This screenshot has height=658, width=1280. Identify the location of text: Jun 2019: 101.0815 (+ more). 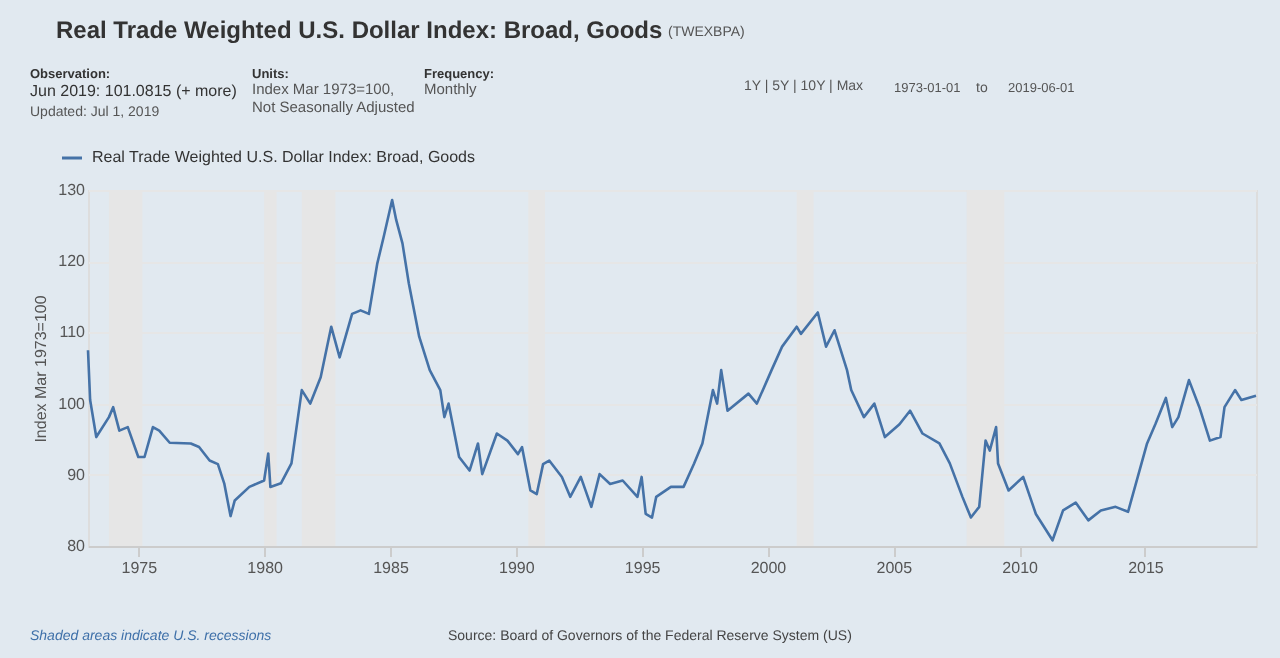
(134, 91).